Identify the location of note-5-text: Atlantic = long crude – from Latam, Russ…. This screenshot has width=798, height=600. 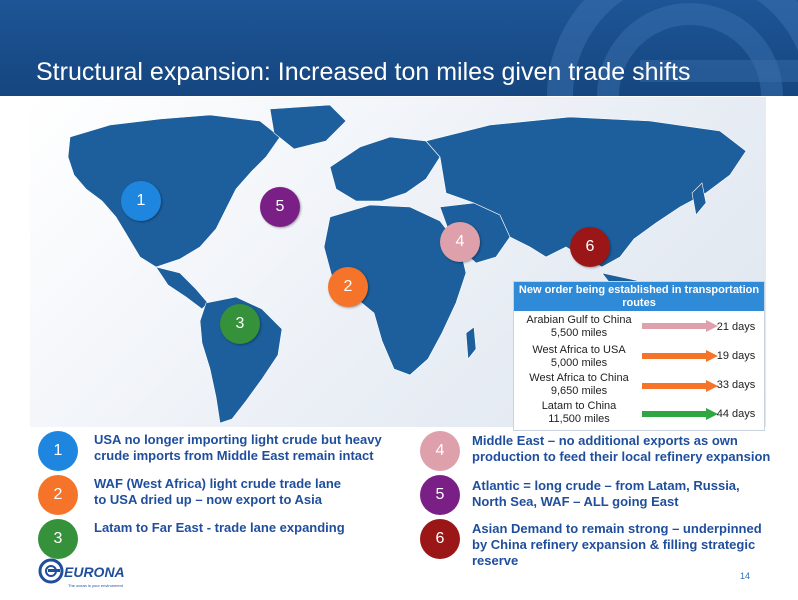
(606, 494).